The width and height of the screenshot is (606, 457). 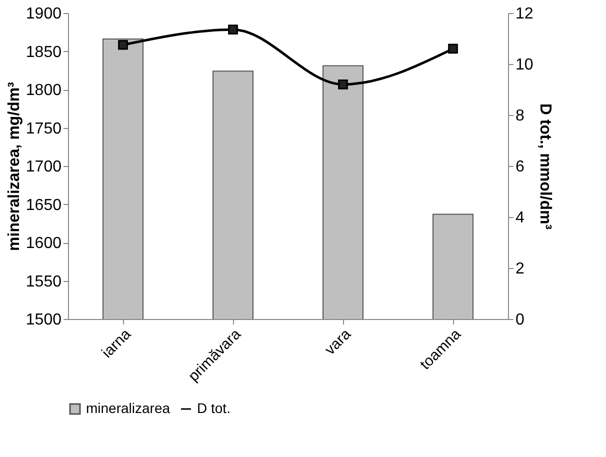 What do you see at coordinates (44, 52) in the screenshot?
I see `y-tick-label: 1850` at bounding box center [44, 52].